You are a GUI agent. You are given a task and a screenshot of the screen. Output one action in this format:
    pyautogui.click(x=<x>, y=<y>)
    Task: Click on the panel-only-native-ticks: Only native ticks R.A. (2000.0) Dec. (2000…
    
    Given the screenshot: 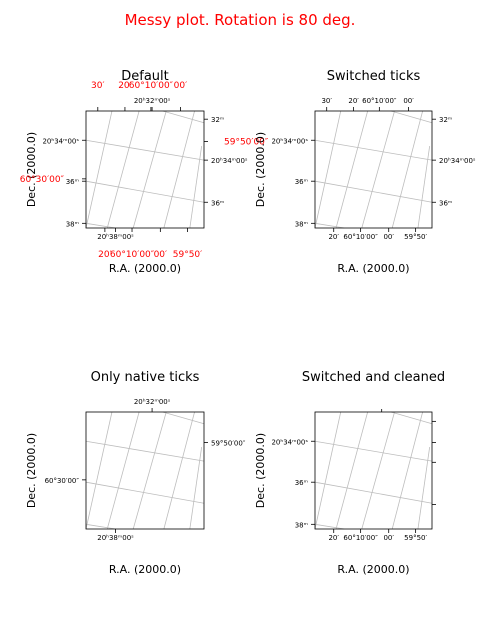 What is the action you would take?
    pyautogui.click(x=135, y=473)
    